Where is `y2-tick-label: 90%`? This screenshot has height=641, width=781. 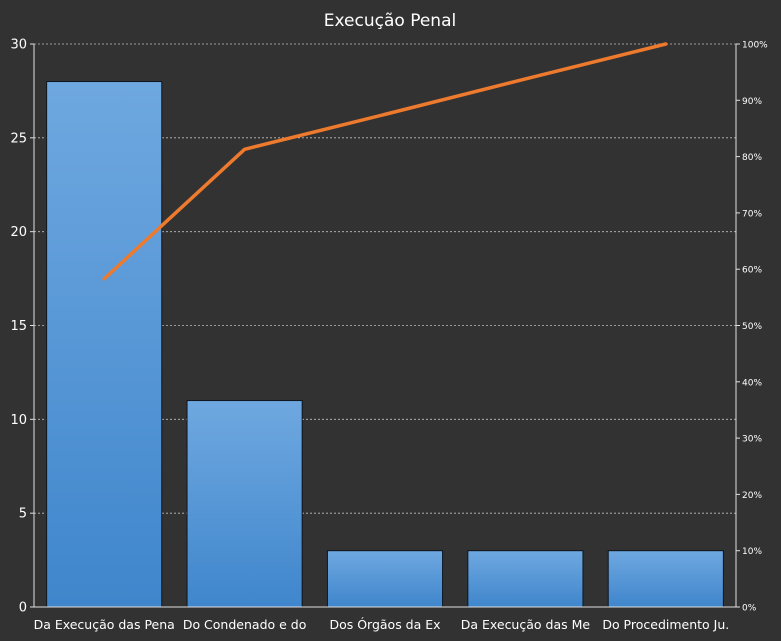 y2-tick-label: 90% is located at coordinates (752, 102).